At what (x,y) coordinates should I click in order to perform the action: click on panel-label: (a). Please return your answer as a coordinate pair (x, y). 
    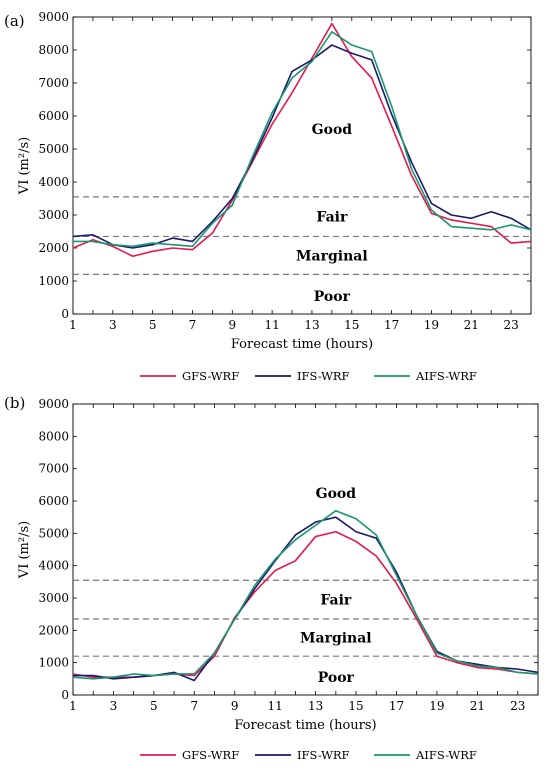
    Looking at the image, I should click on (14, 21).